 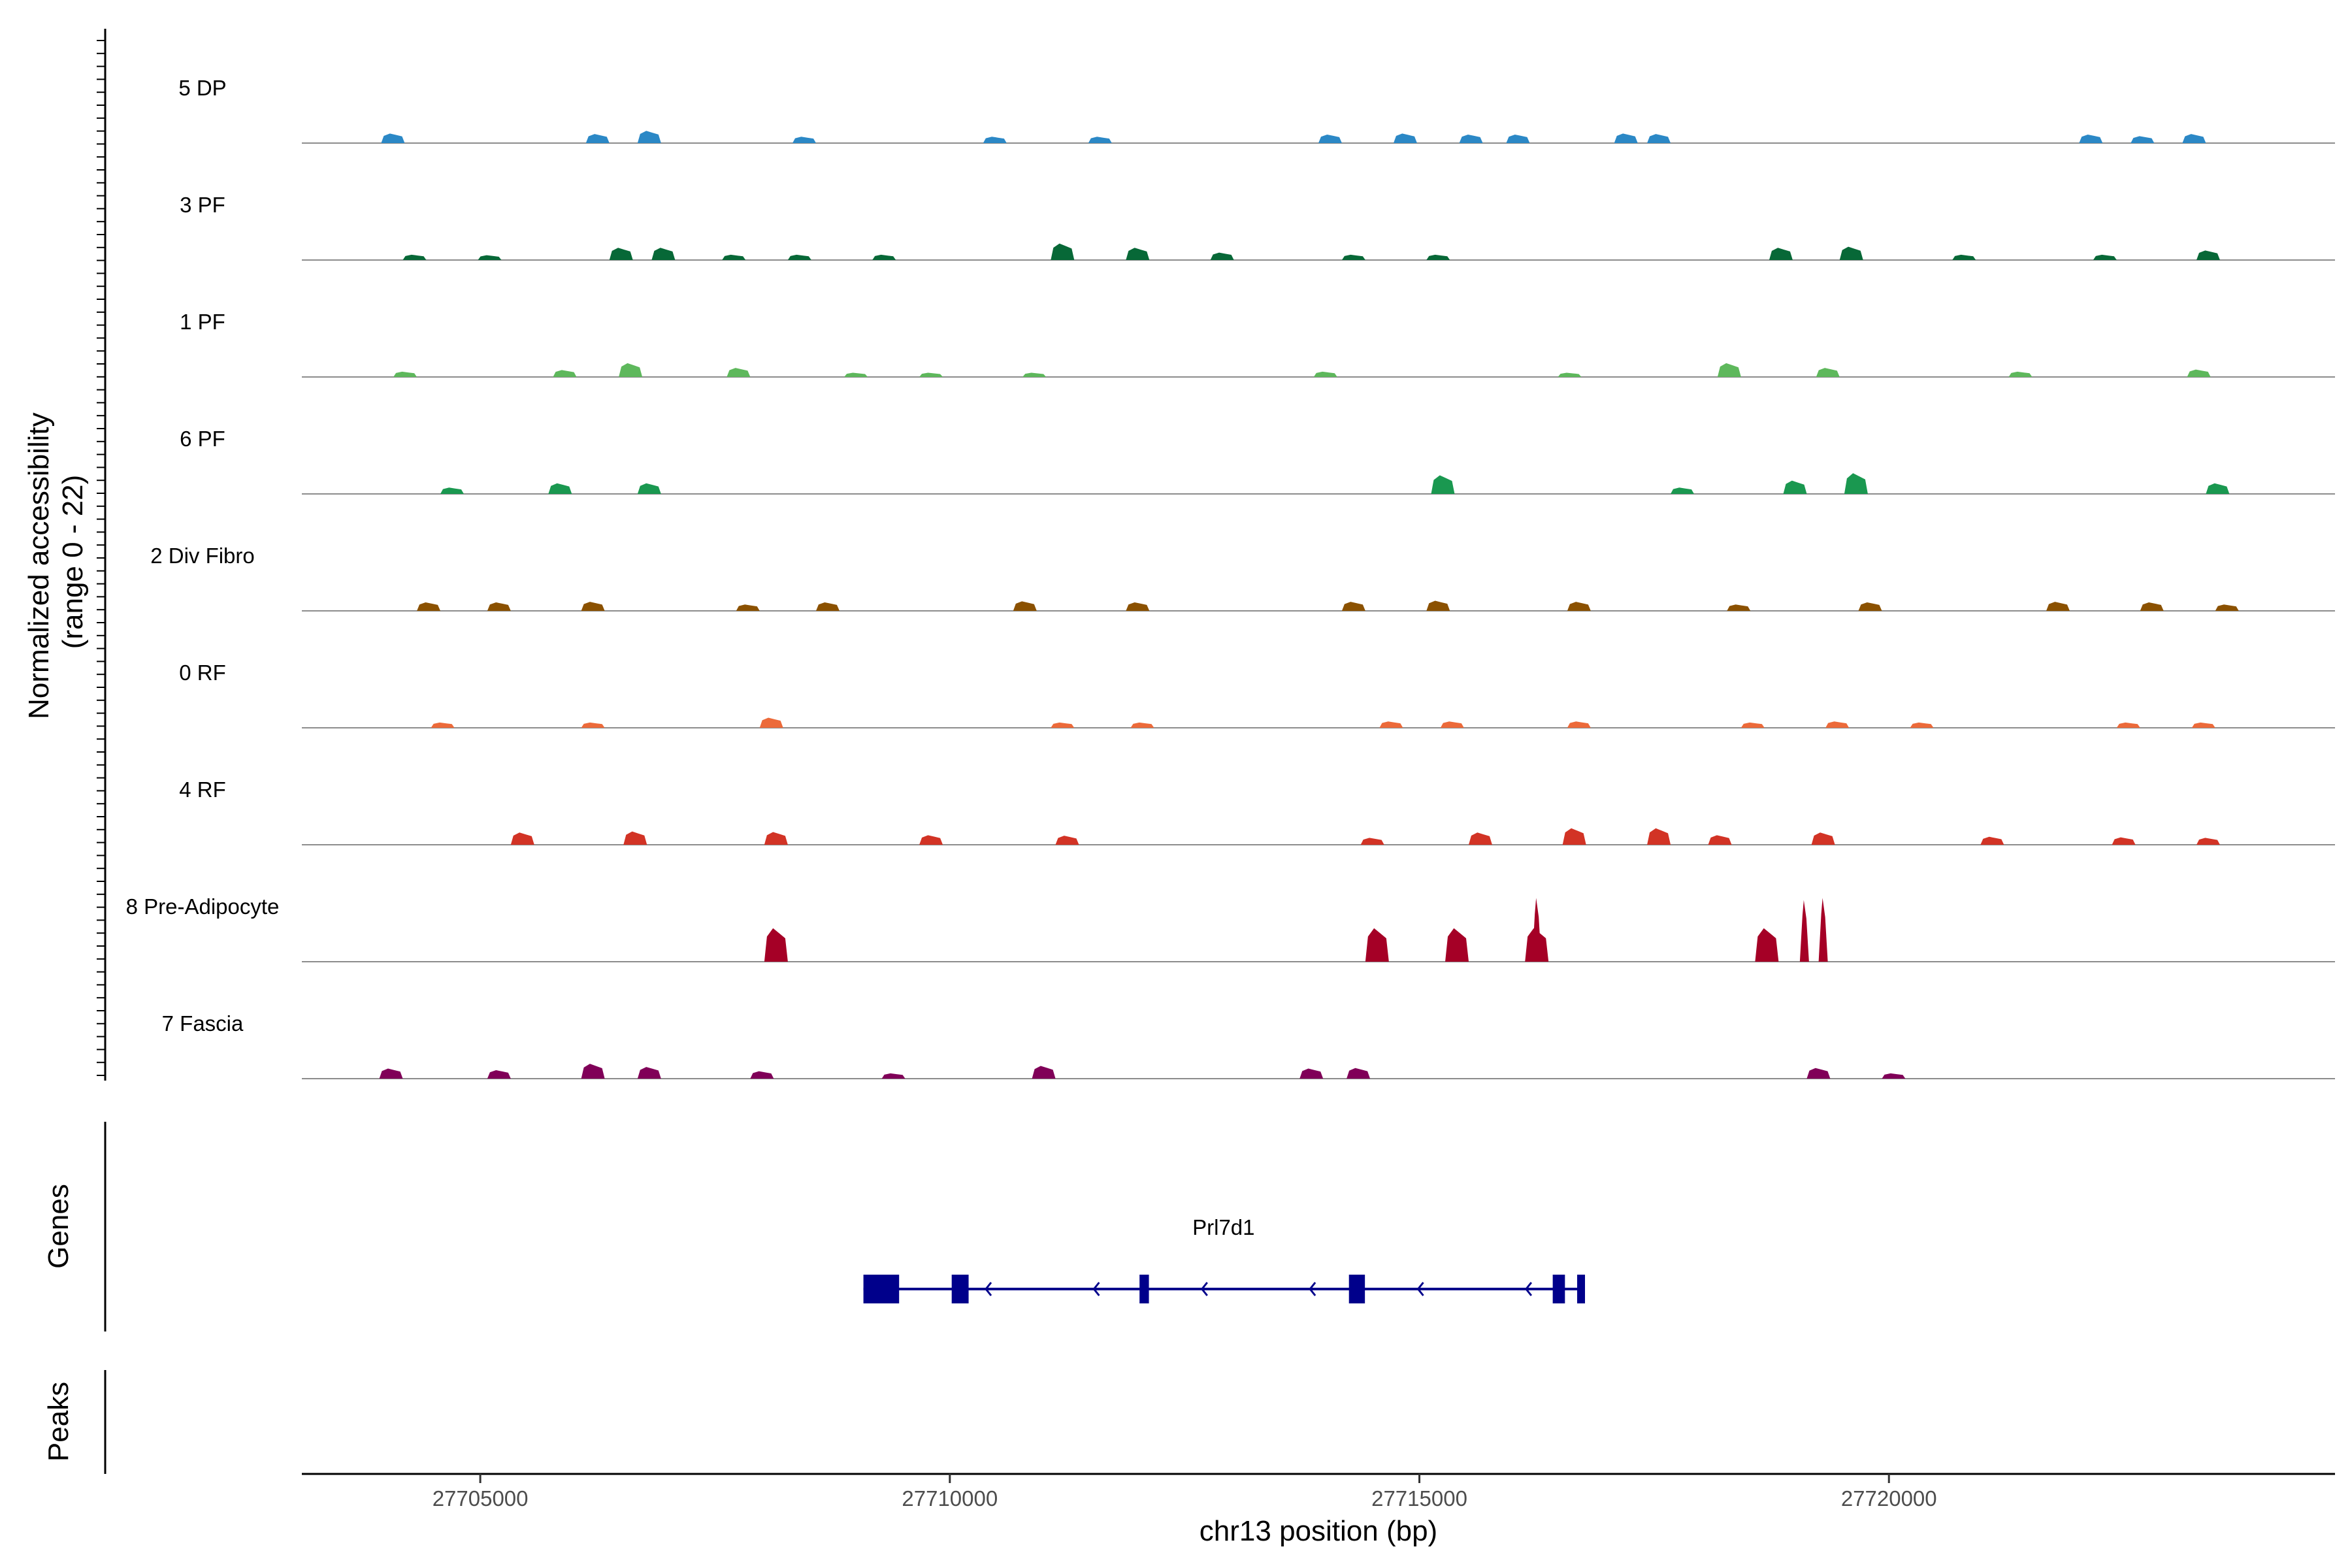 I want to click on track-5-dp: 5 DP, so click(x=1256, y=110).